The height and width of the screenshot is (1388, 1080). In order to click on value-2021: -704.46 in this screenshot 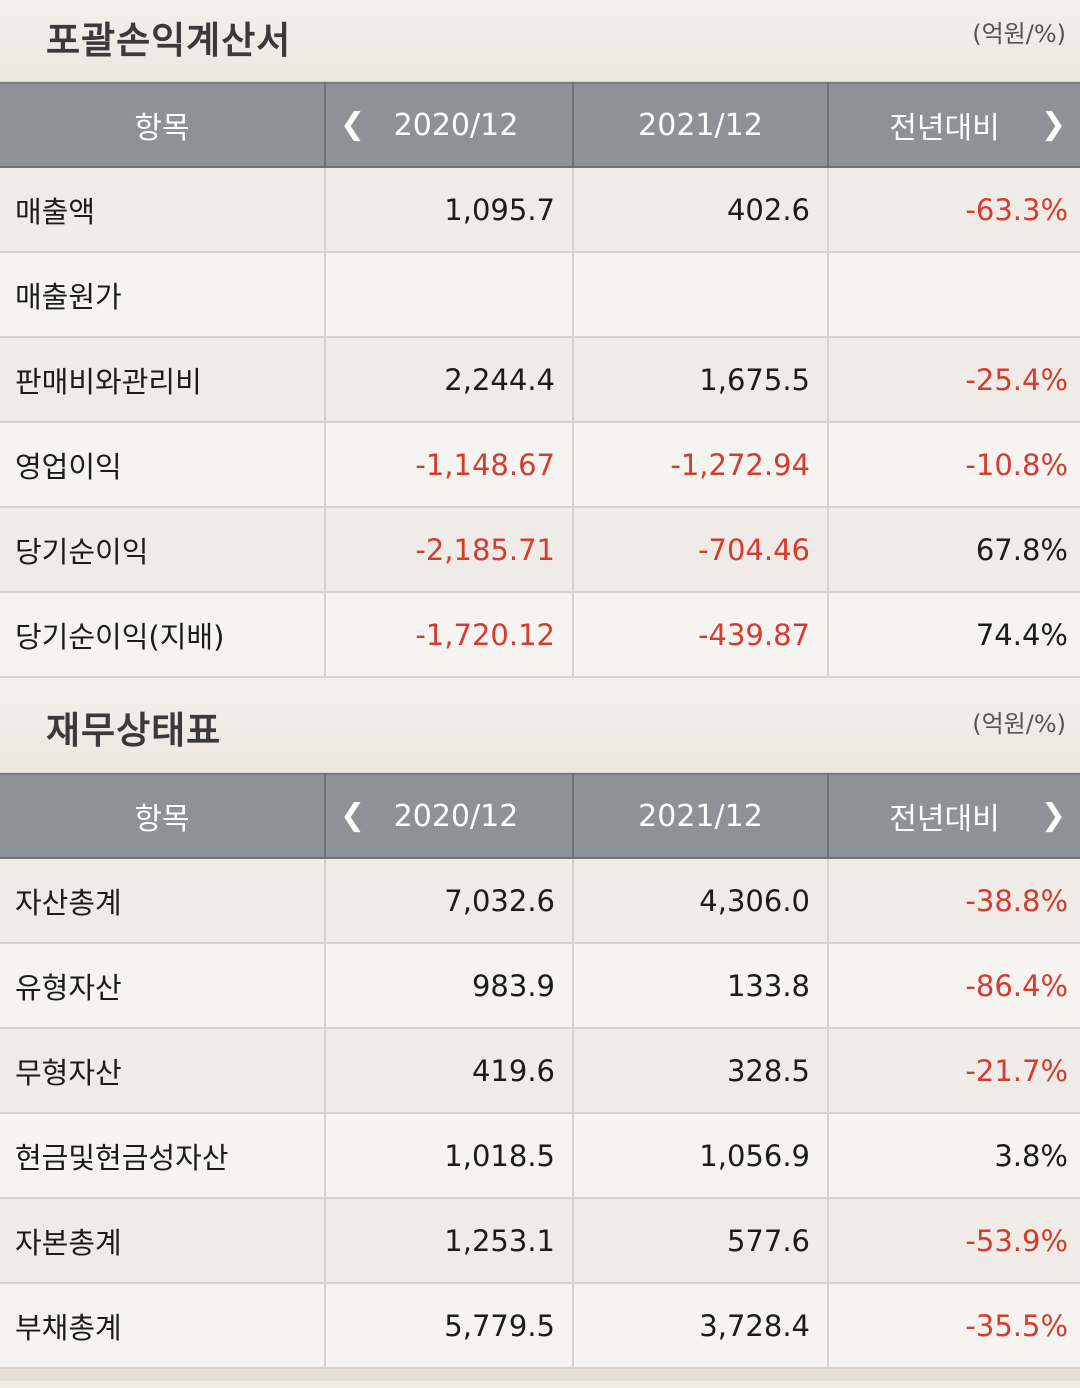, I will do `click(701, 550)`.